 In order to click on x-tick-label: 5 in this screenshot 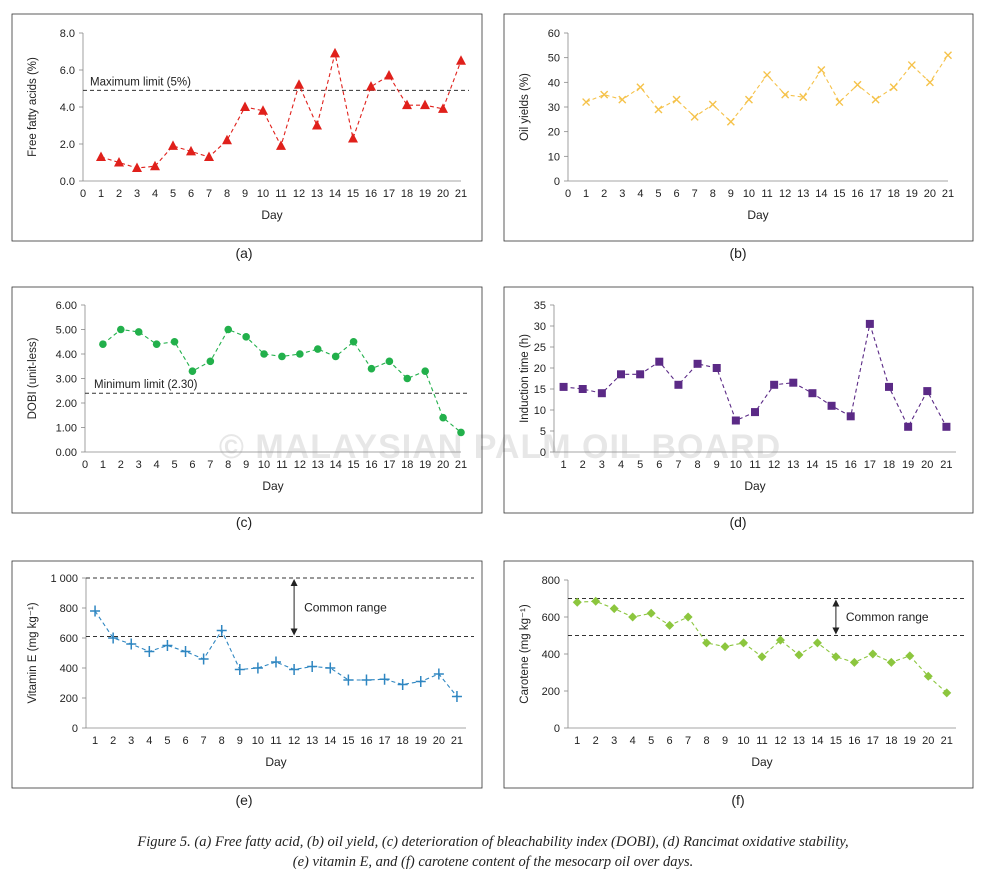, I will do `click(640, 465)`.